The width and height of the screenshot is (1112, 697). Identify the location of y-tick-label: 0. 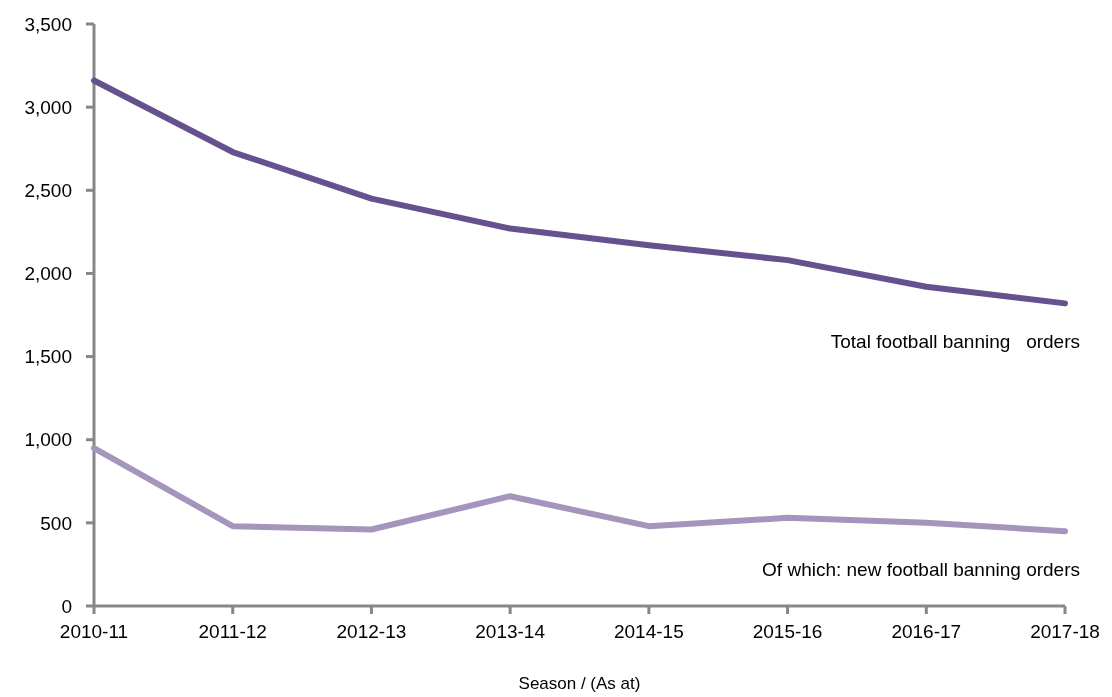
(66, 606).